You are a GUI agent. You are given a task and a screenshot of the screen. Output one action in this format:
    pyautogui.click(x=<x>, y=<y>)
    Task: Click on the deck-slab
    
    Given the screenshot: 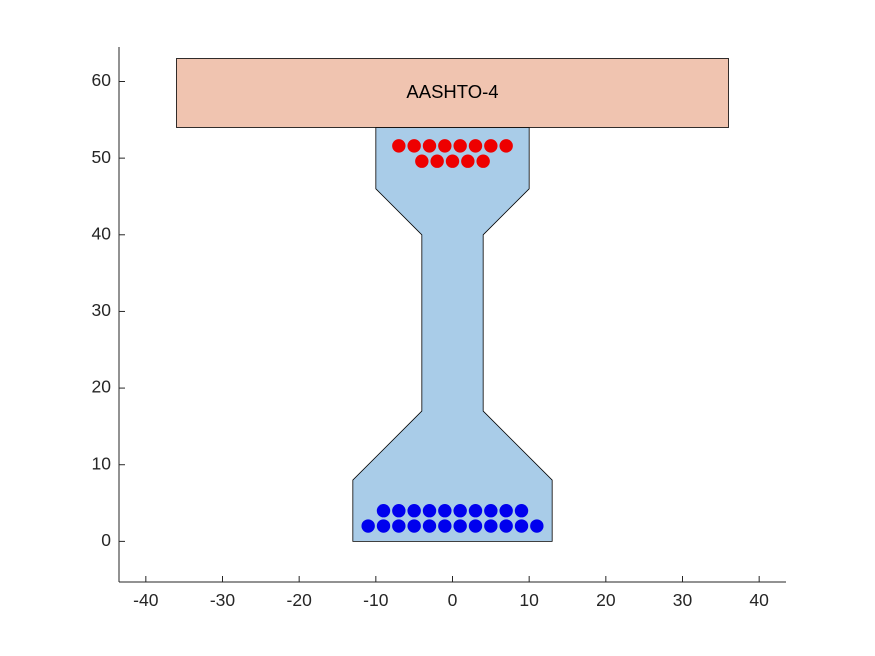 What is the action you would take?
    pyautogui.click(x=452, y=93)
    